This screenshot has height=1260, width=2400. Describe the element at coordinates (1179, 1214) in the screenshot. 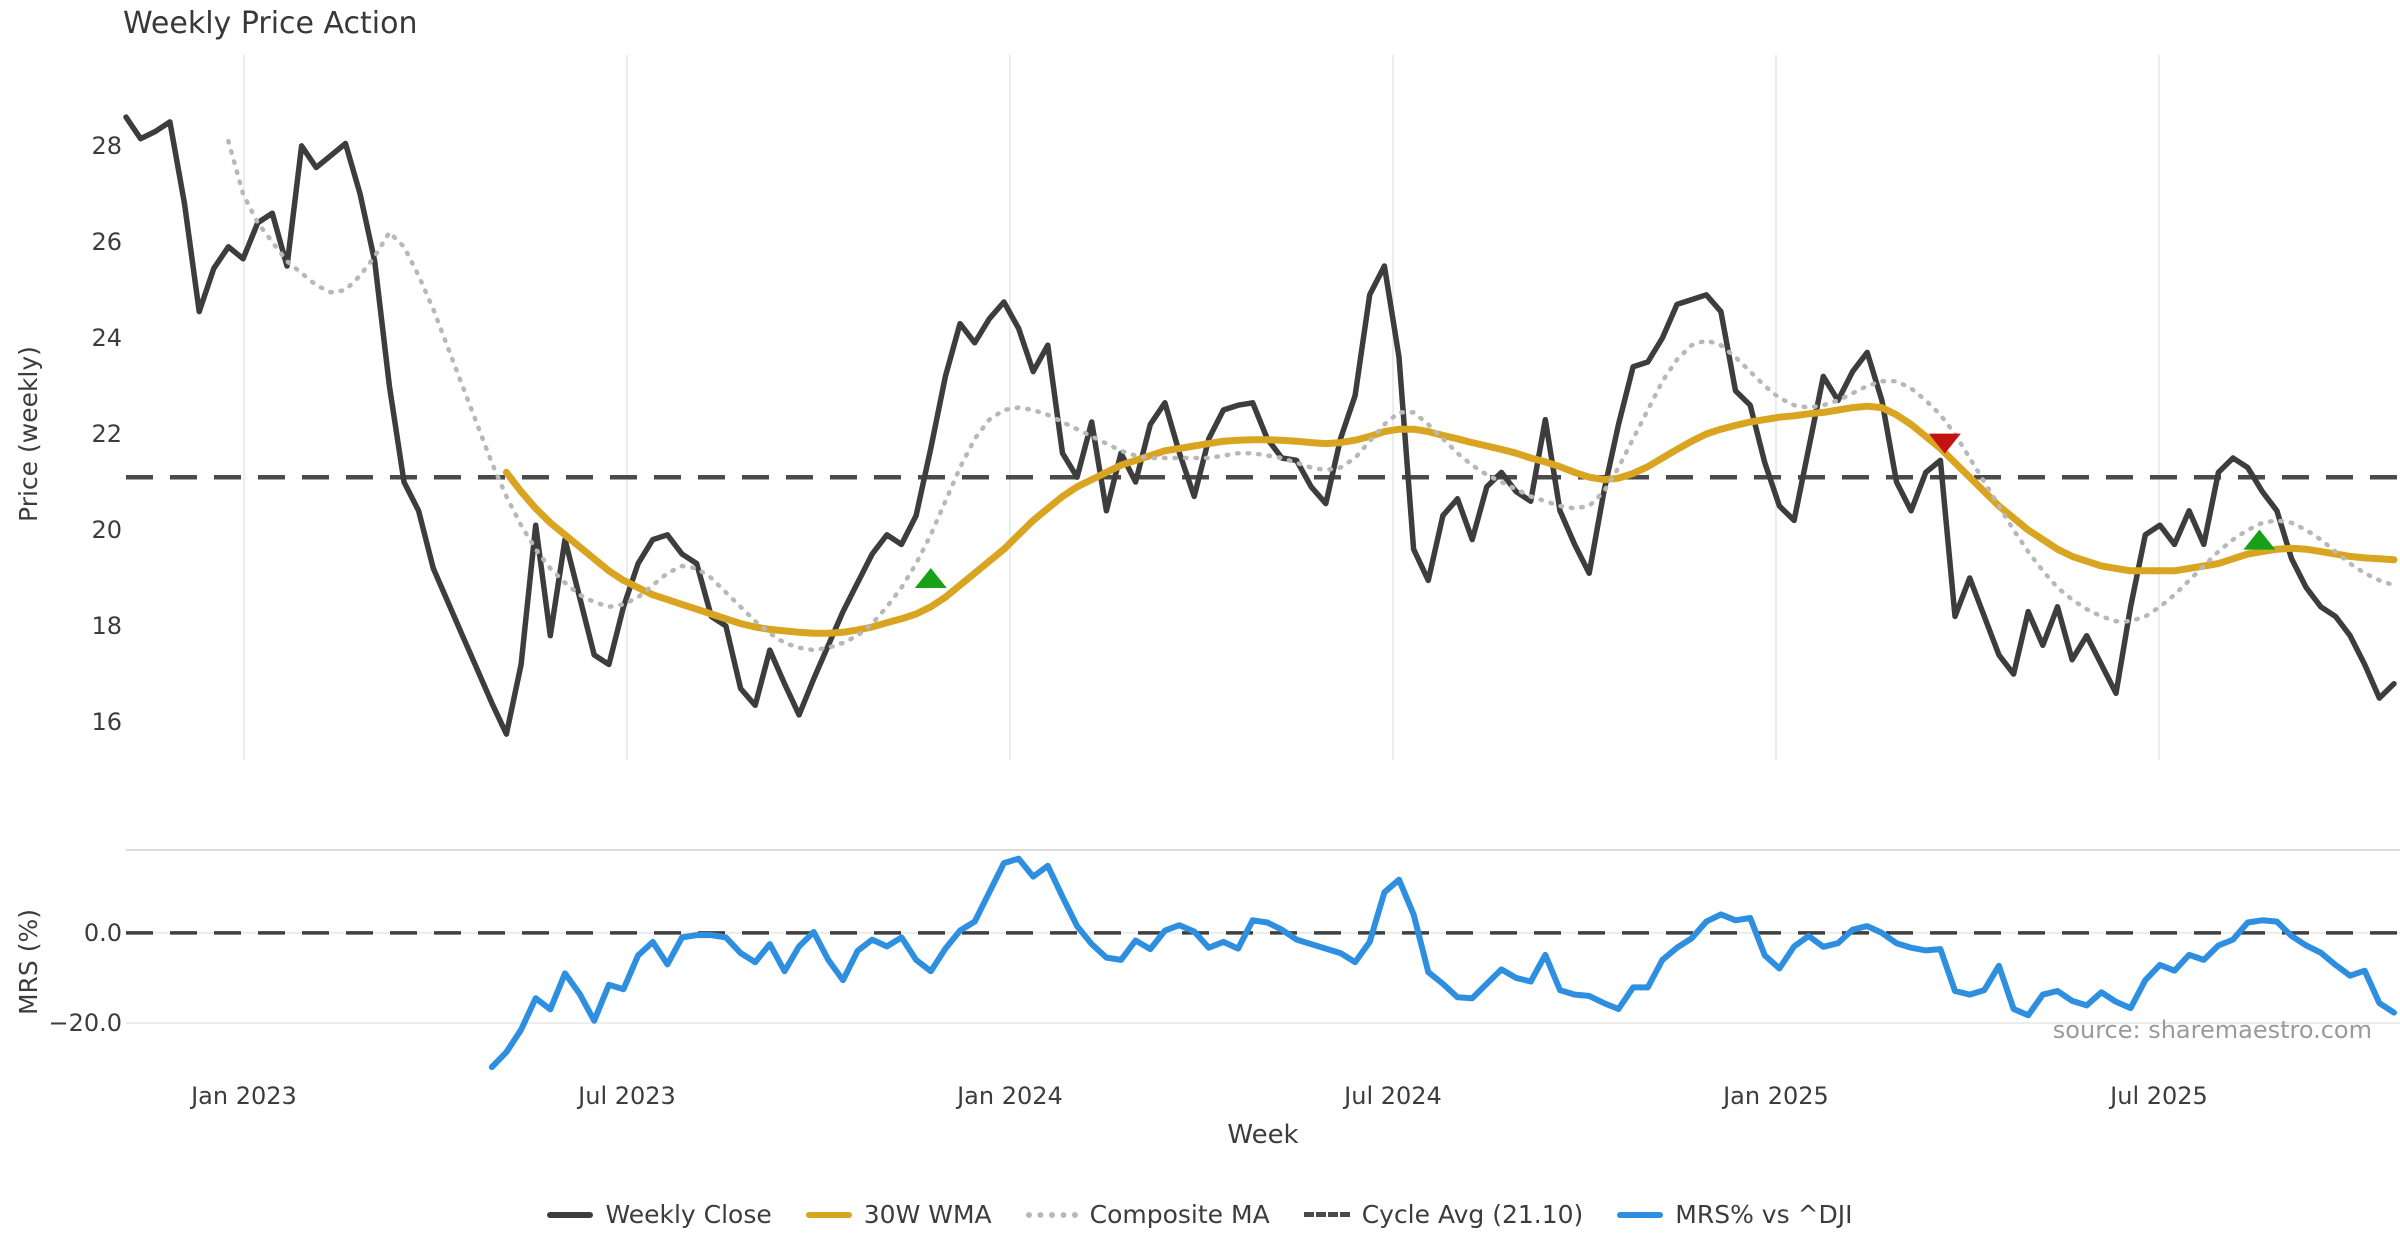

I see `legend-label: Composite MA` at that location.